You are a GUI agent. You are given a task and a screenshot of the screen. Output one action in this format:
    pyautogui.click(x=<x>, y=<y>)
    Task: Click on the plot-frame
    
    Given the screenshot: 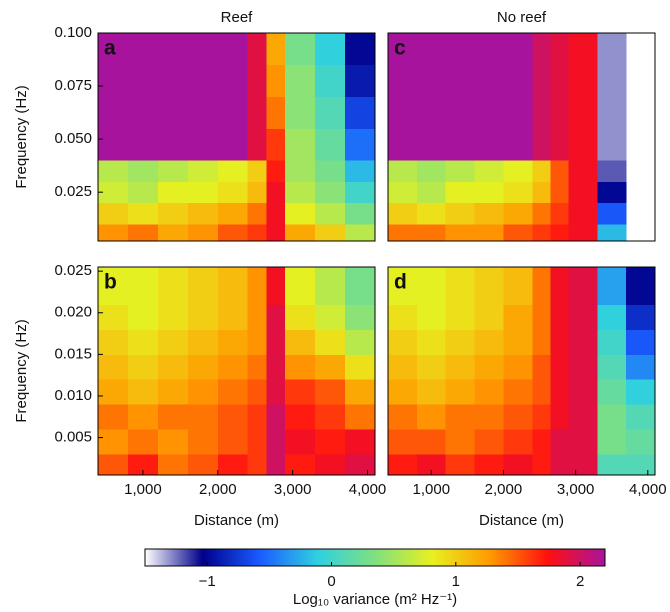 What is the action you would take?
    pyautogui.click(x=236, y=137)
    